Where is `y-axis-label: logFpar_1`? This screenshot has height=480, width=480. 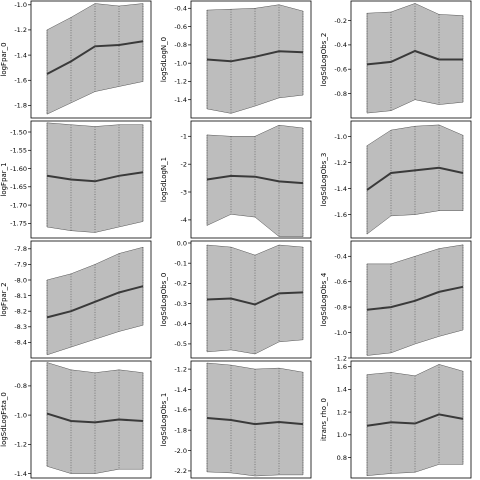 y-axis-label: logFpar_1 is located at coordinates (4, 179).